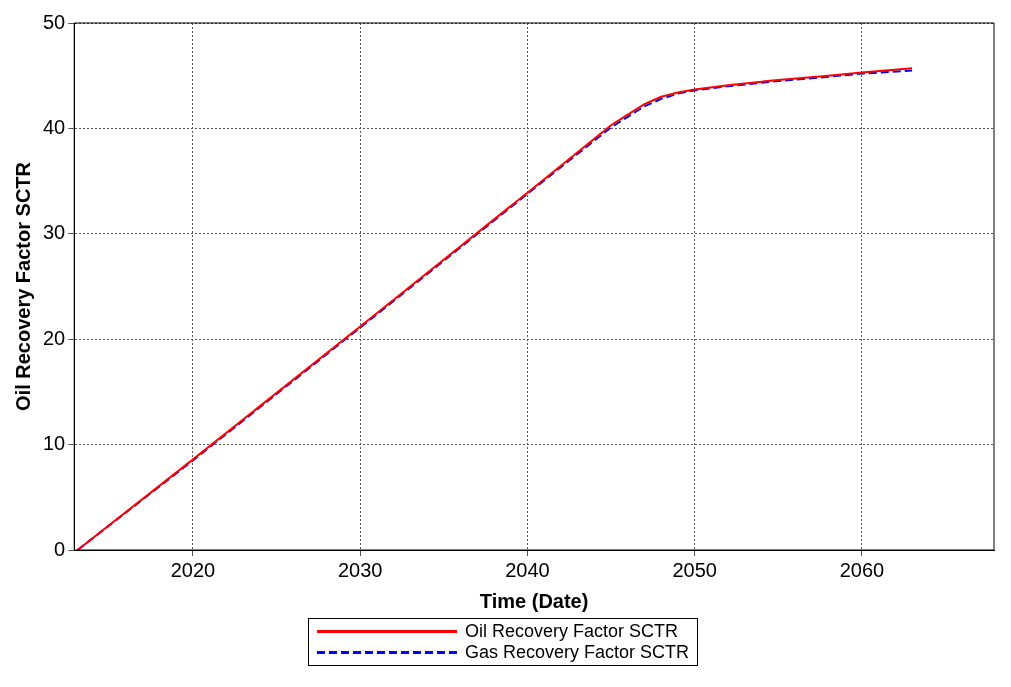 Image resolution: width=1011 pixels, height=687 pixels. Describe the element at coordinates (862, 569) in the screenshot. I see `x-tick-label: 2060` at that location.